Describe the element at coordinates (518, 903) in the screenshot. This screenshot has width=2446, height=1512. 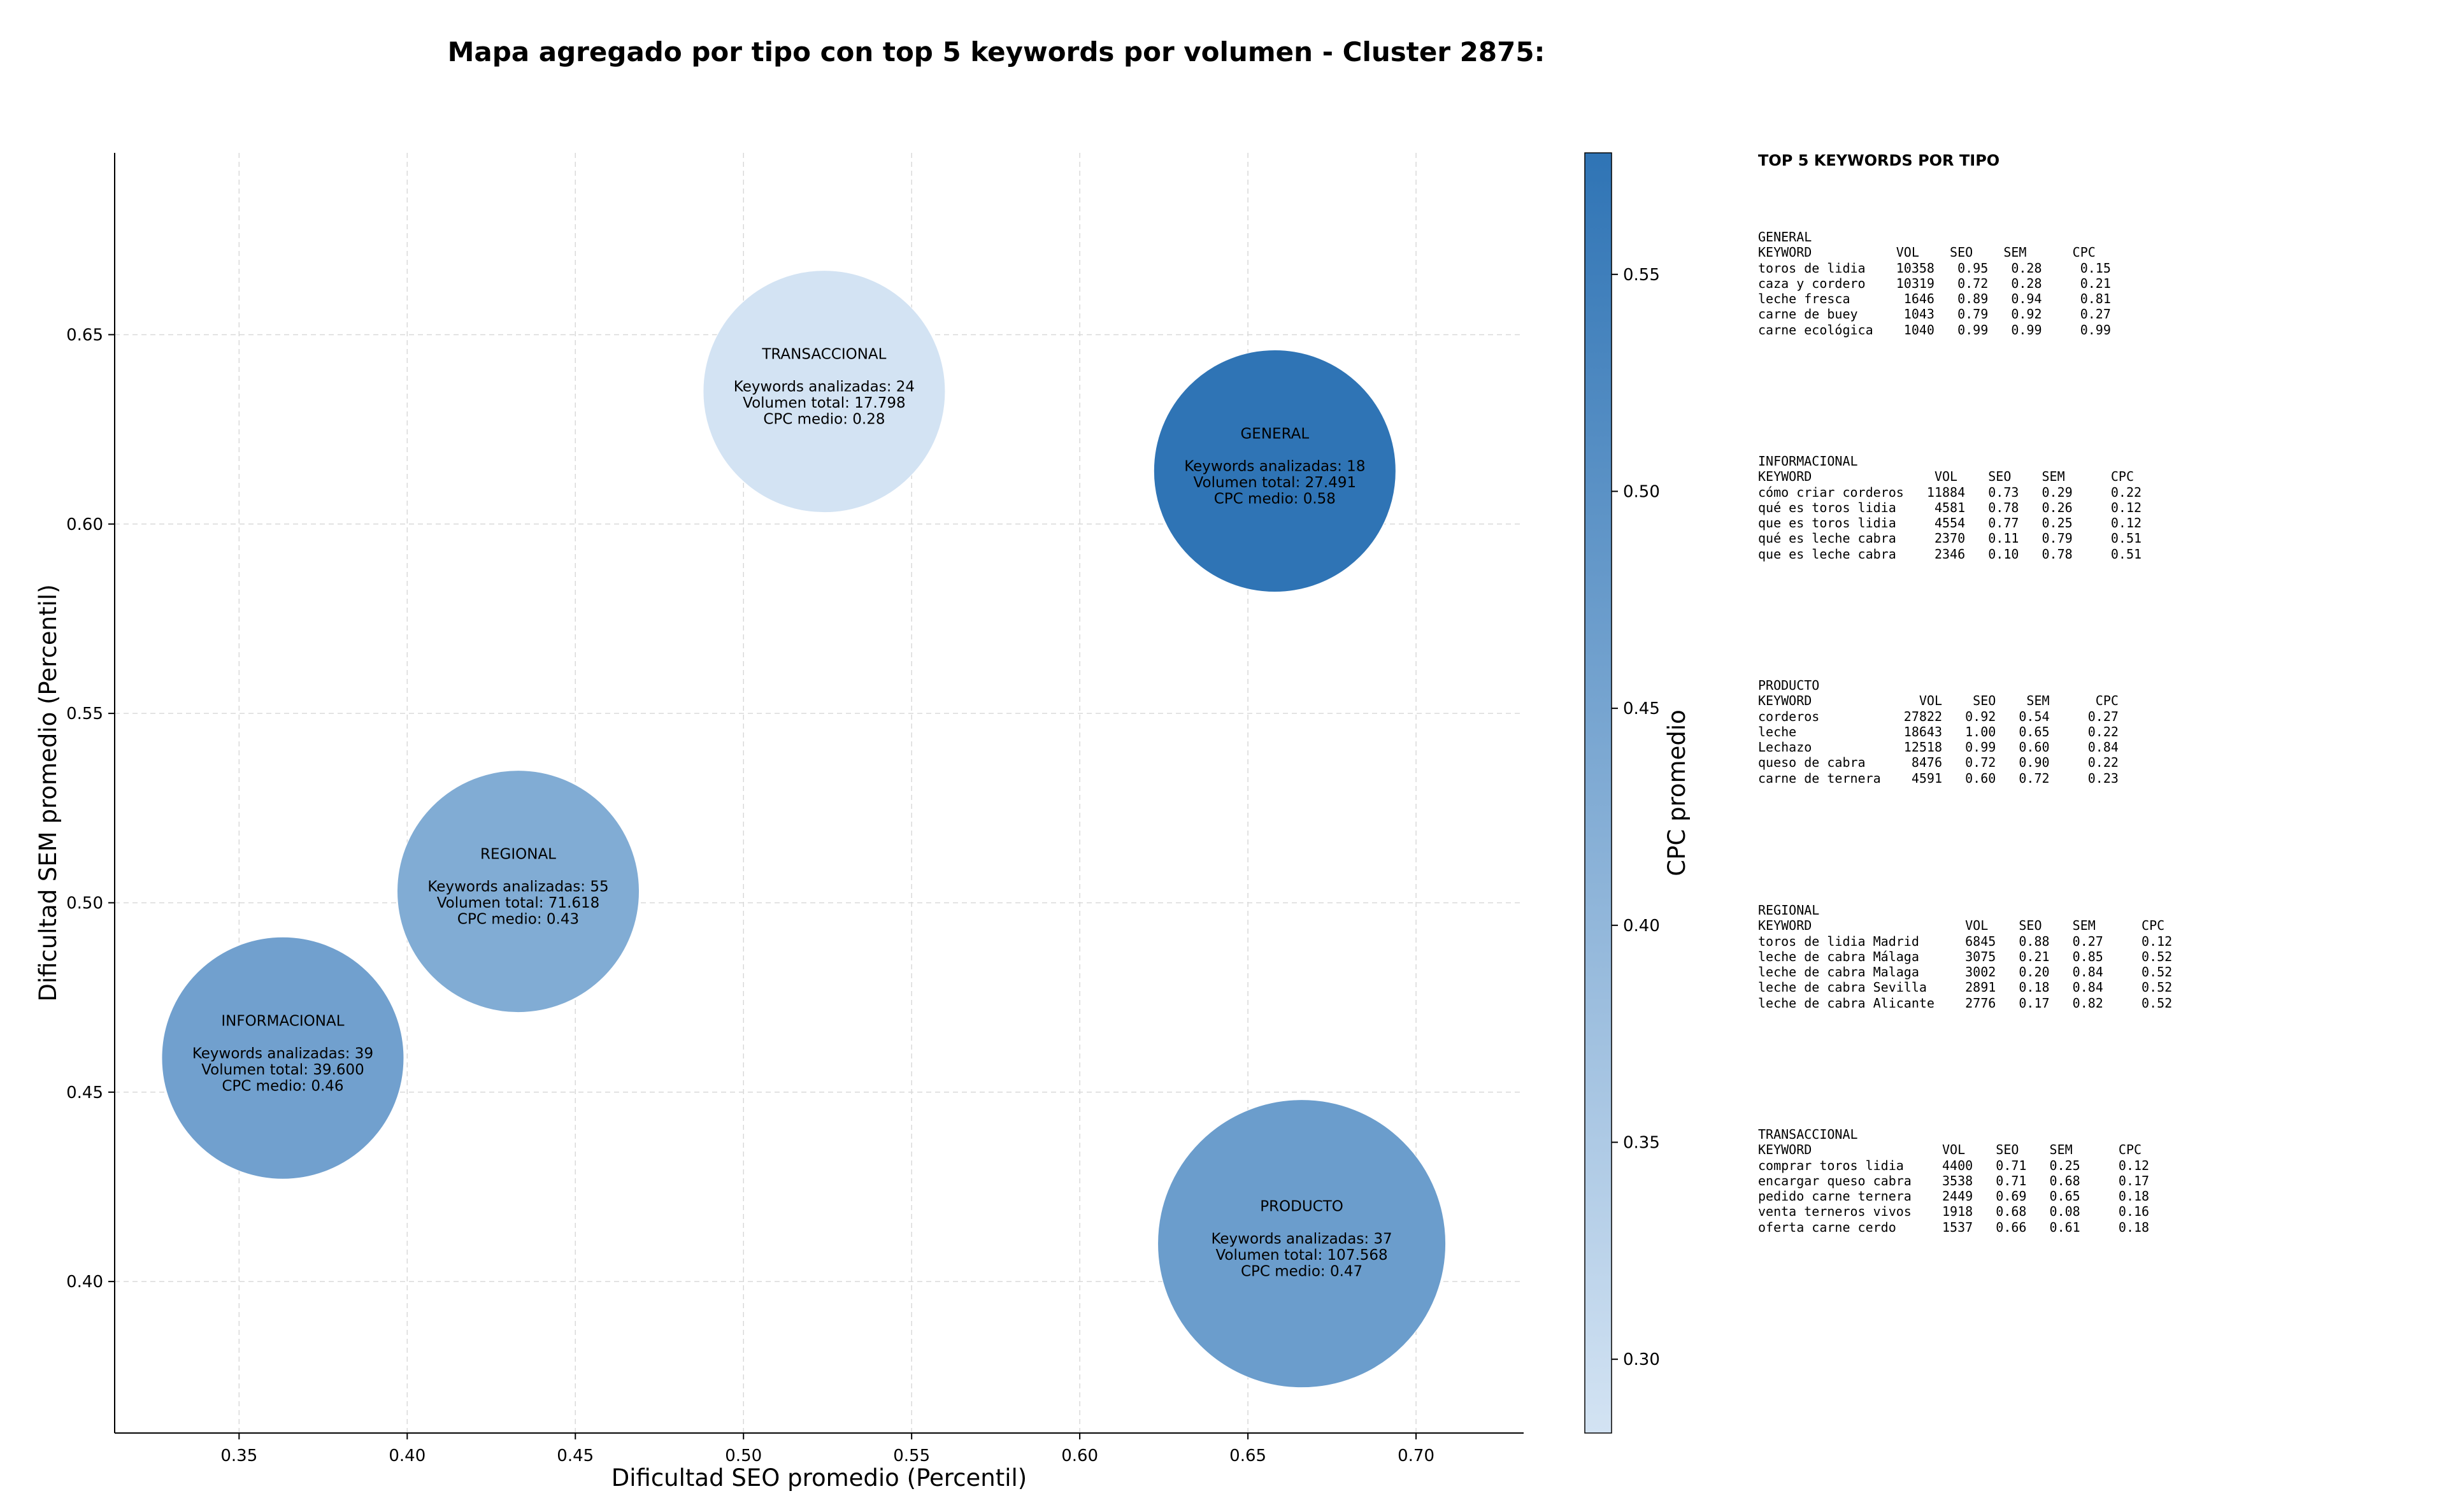
I see `bubble-label: Volumen total: 71.618` at that location.